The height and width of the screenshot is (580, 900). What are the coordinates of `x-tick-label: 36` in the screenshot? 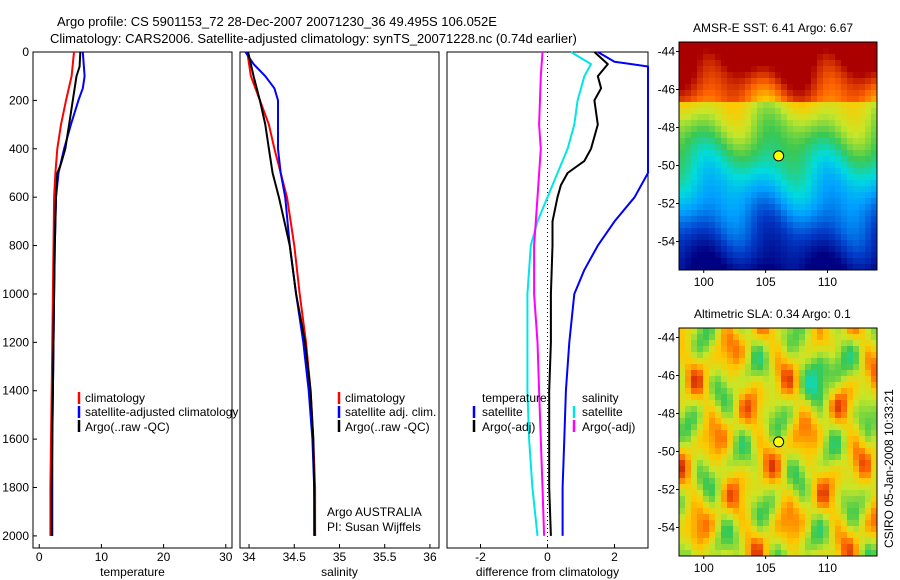 It's located at (430, 557).